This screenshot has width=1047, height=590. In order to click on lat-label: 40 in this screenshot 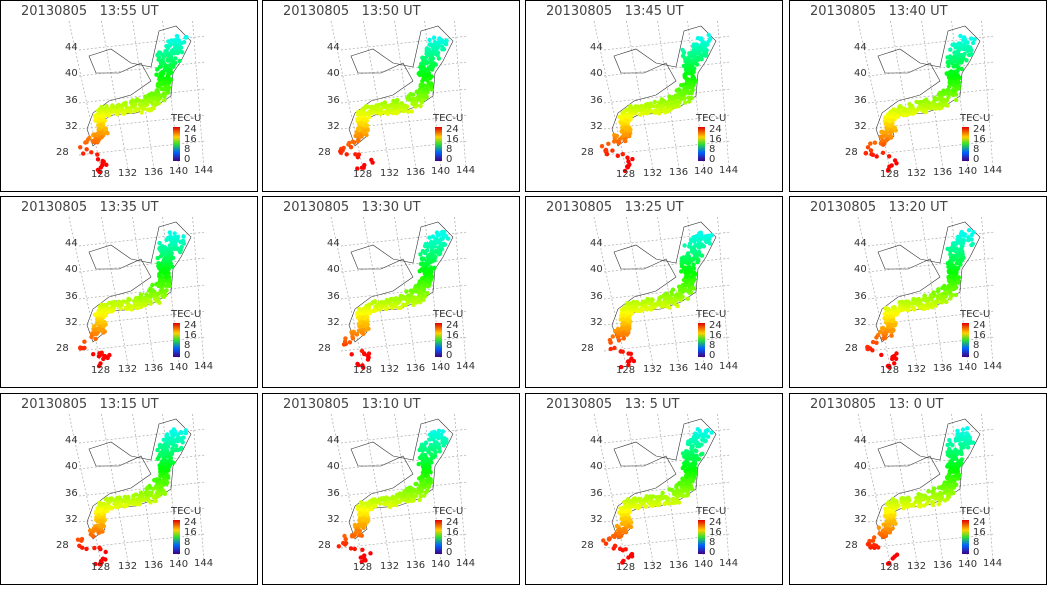, I will do `click(860, 269)`.